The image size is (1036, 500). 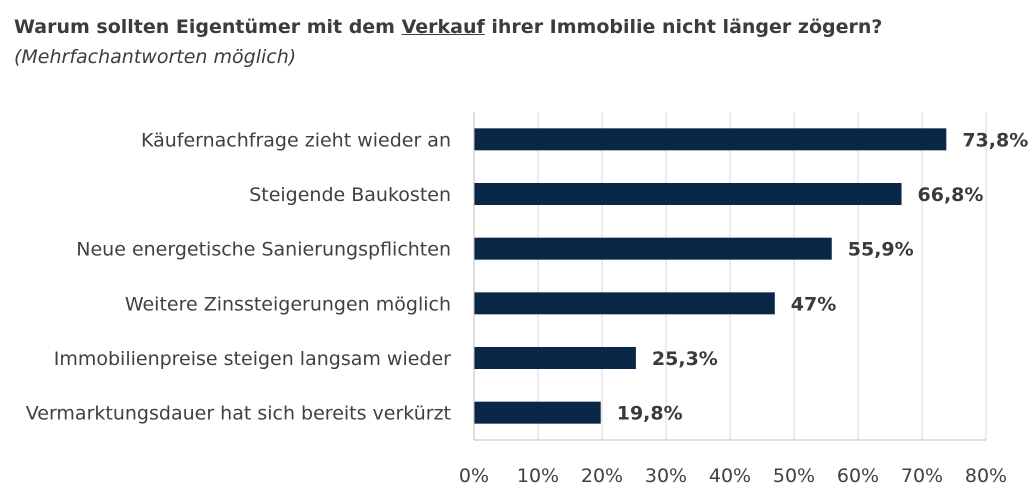 I want to click on title-underlined-word: Verkauf, so click(x=443, y=27).